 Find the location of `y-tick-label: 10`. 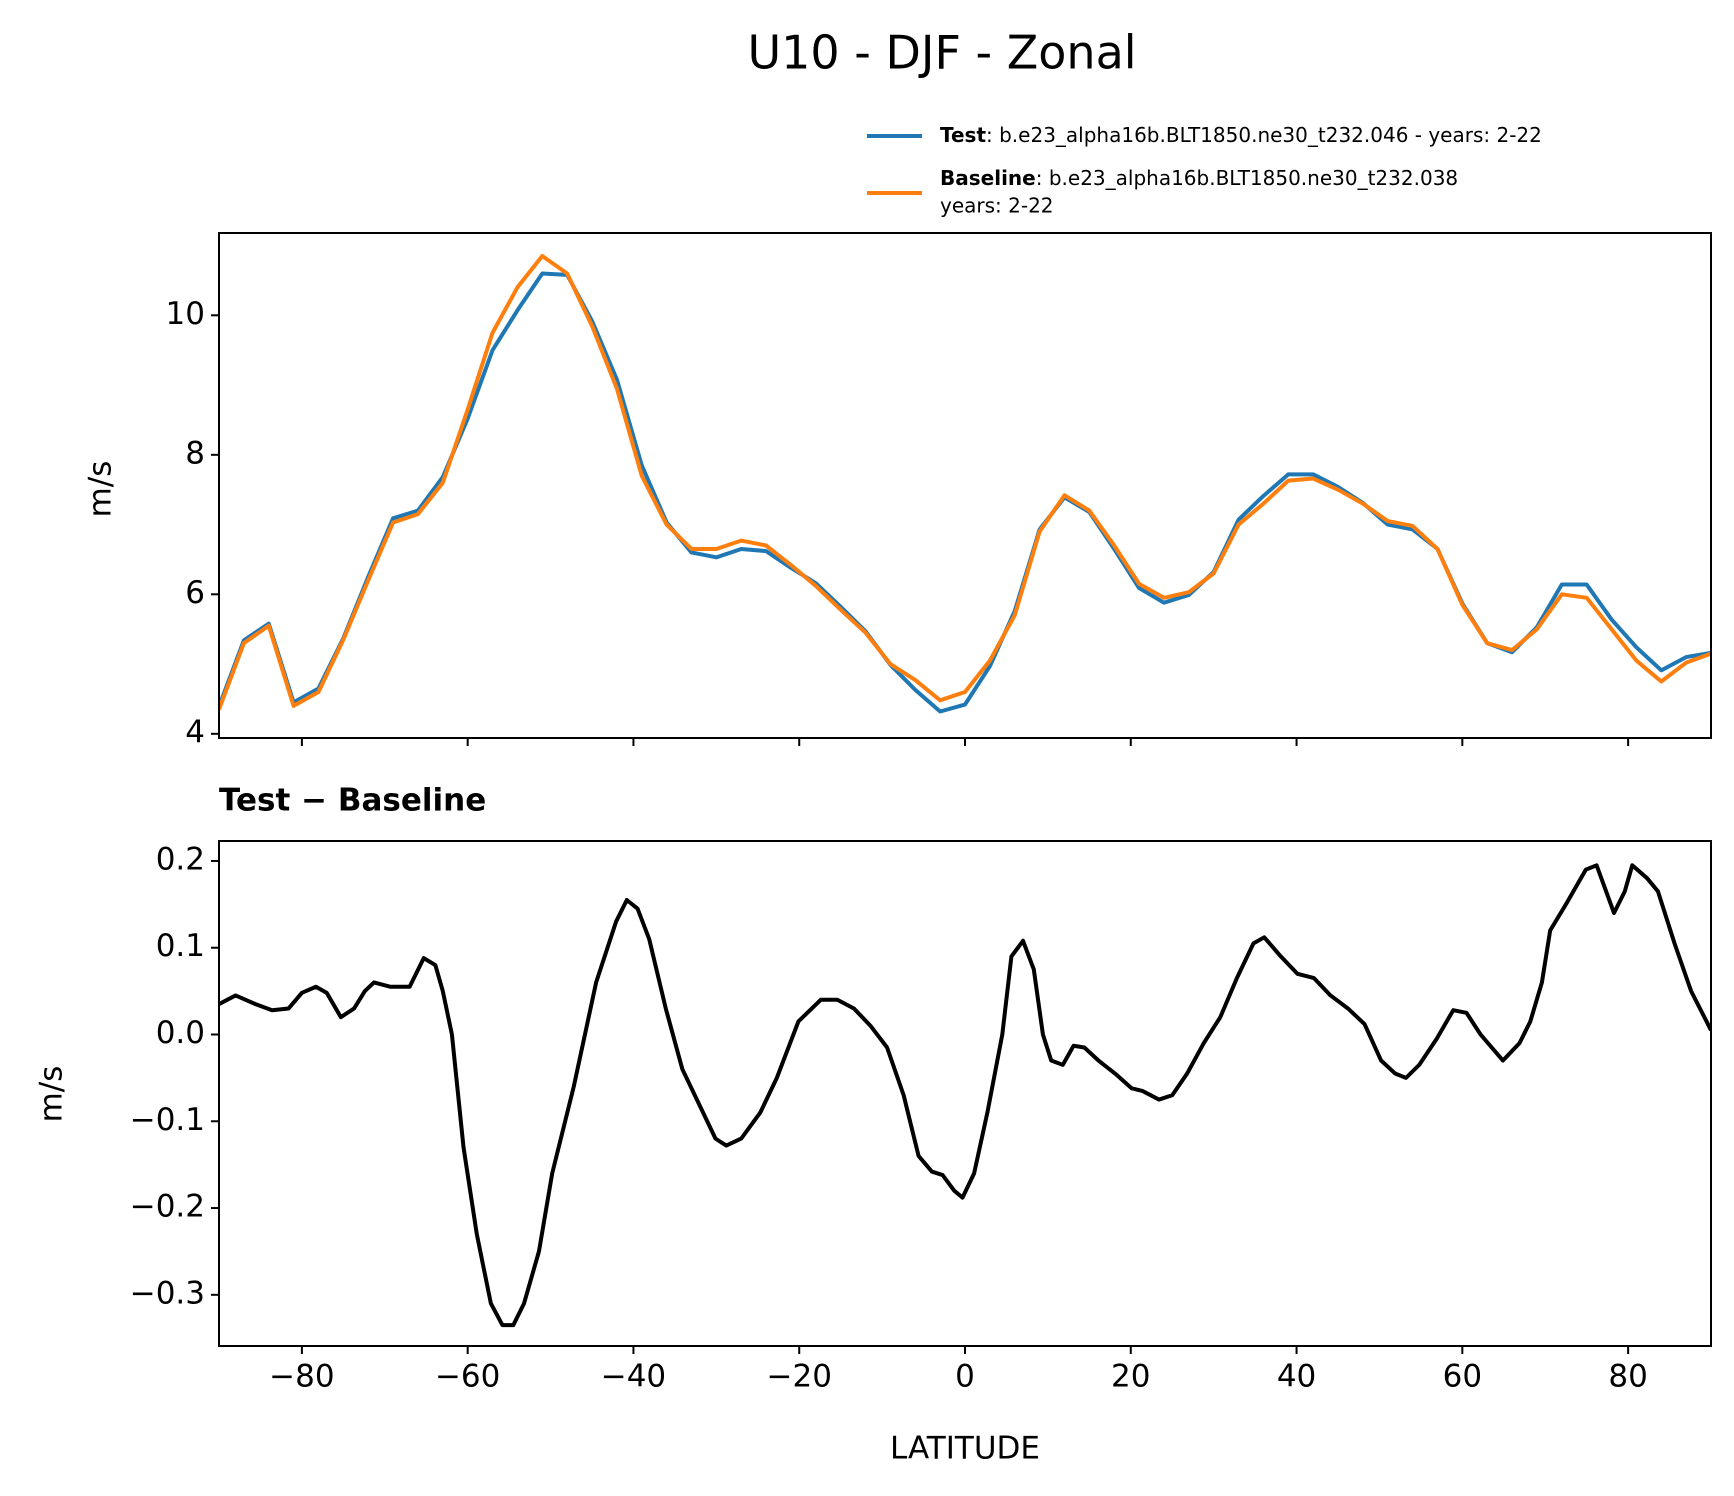

y-tick-label: 10 is located at coordinates (185, 314).